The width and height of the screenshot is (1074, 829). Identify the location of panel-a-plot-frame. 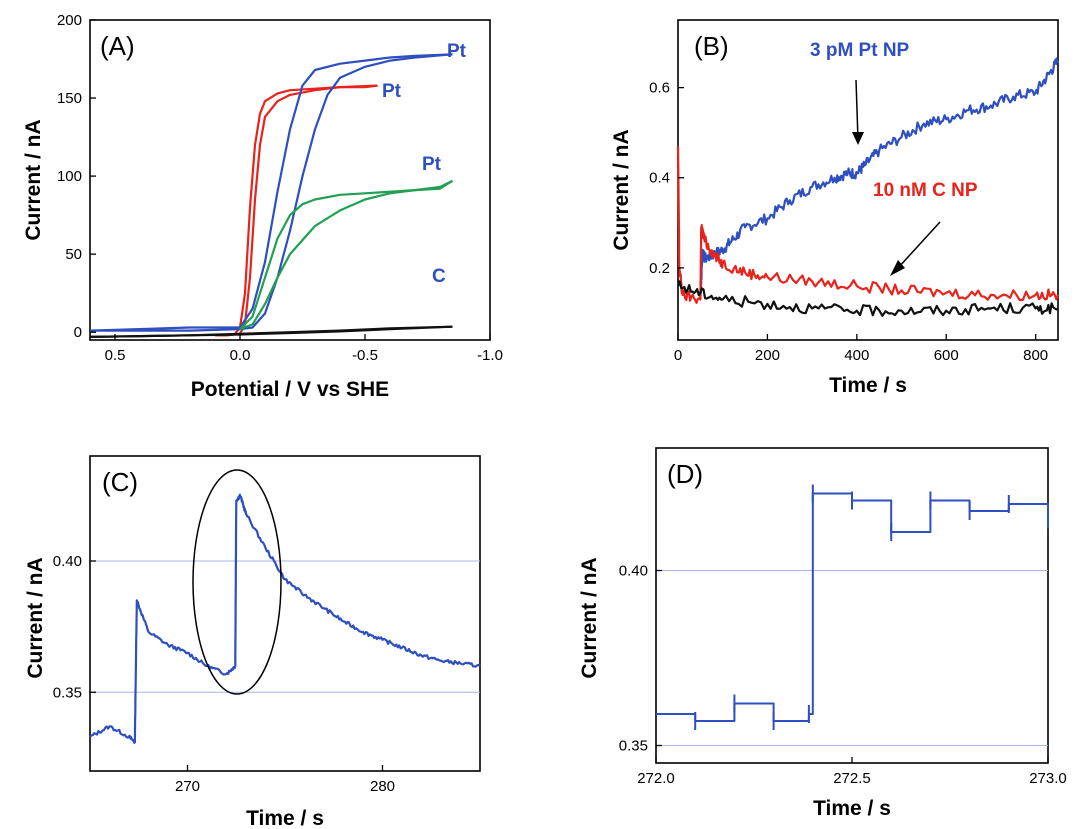
(290, 180).